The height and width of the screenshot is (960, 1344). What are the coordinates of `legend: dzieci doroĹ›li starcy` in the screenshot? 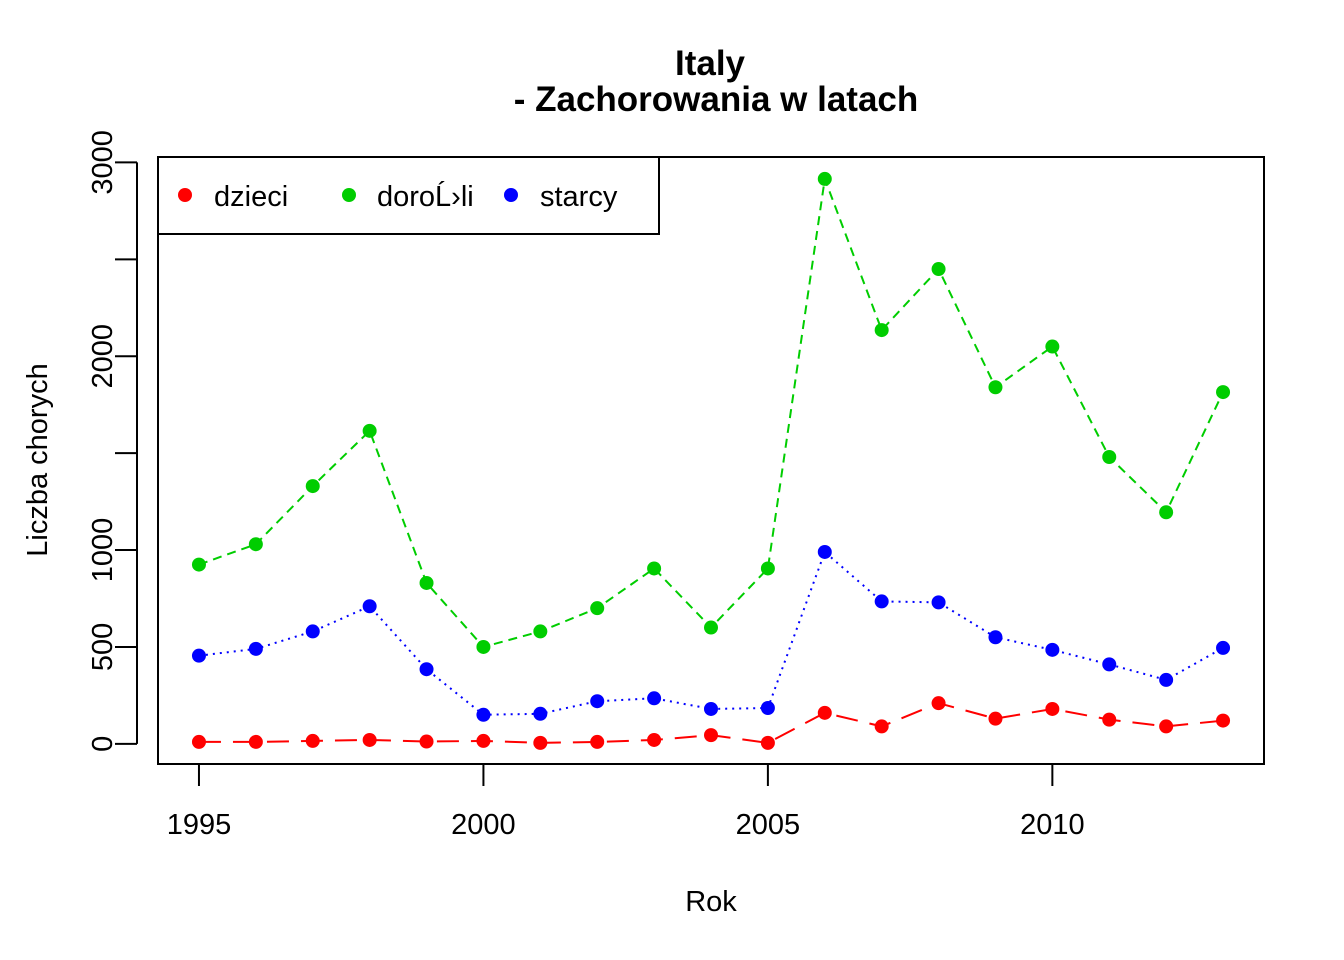 It's located at (408, 195).